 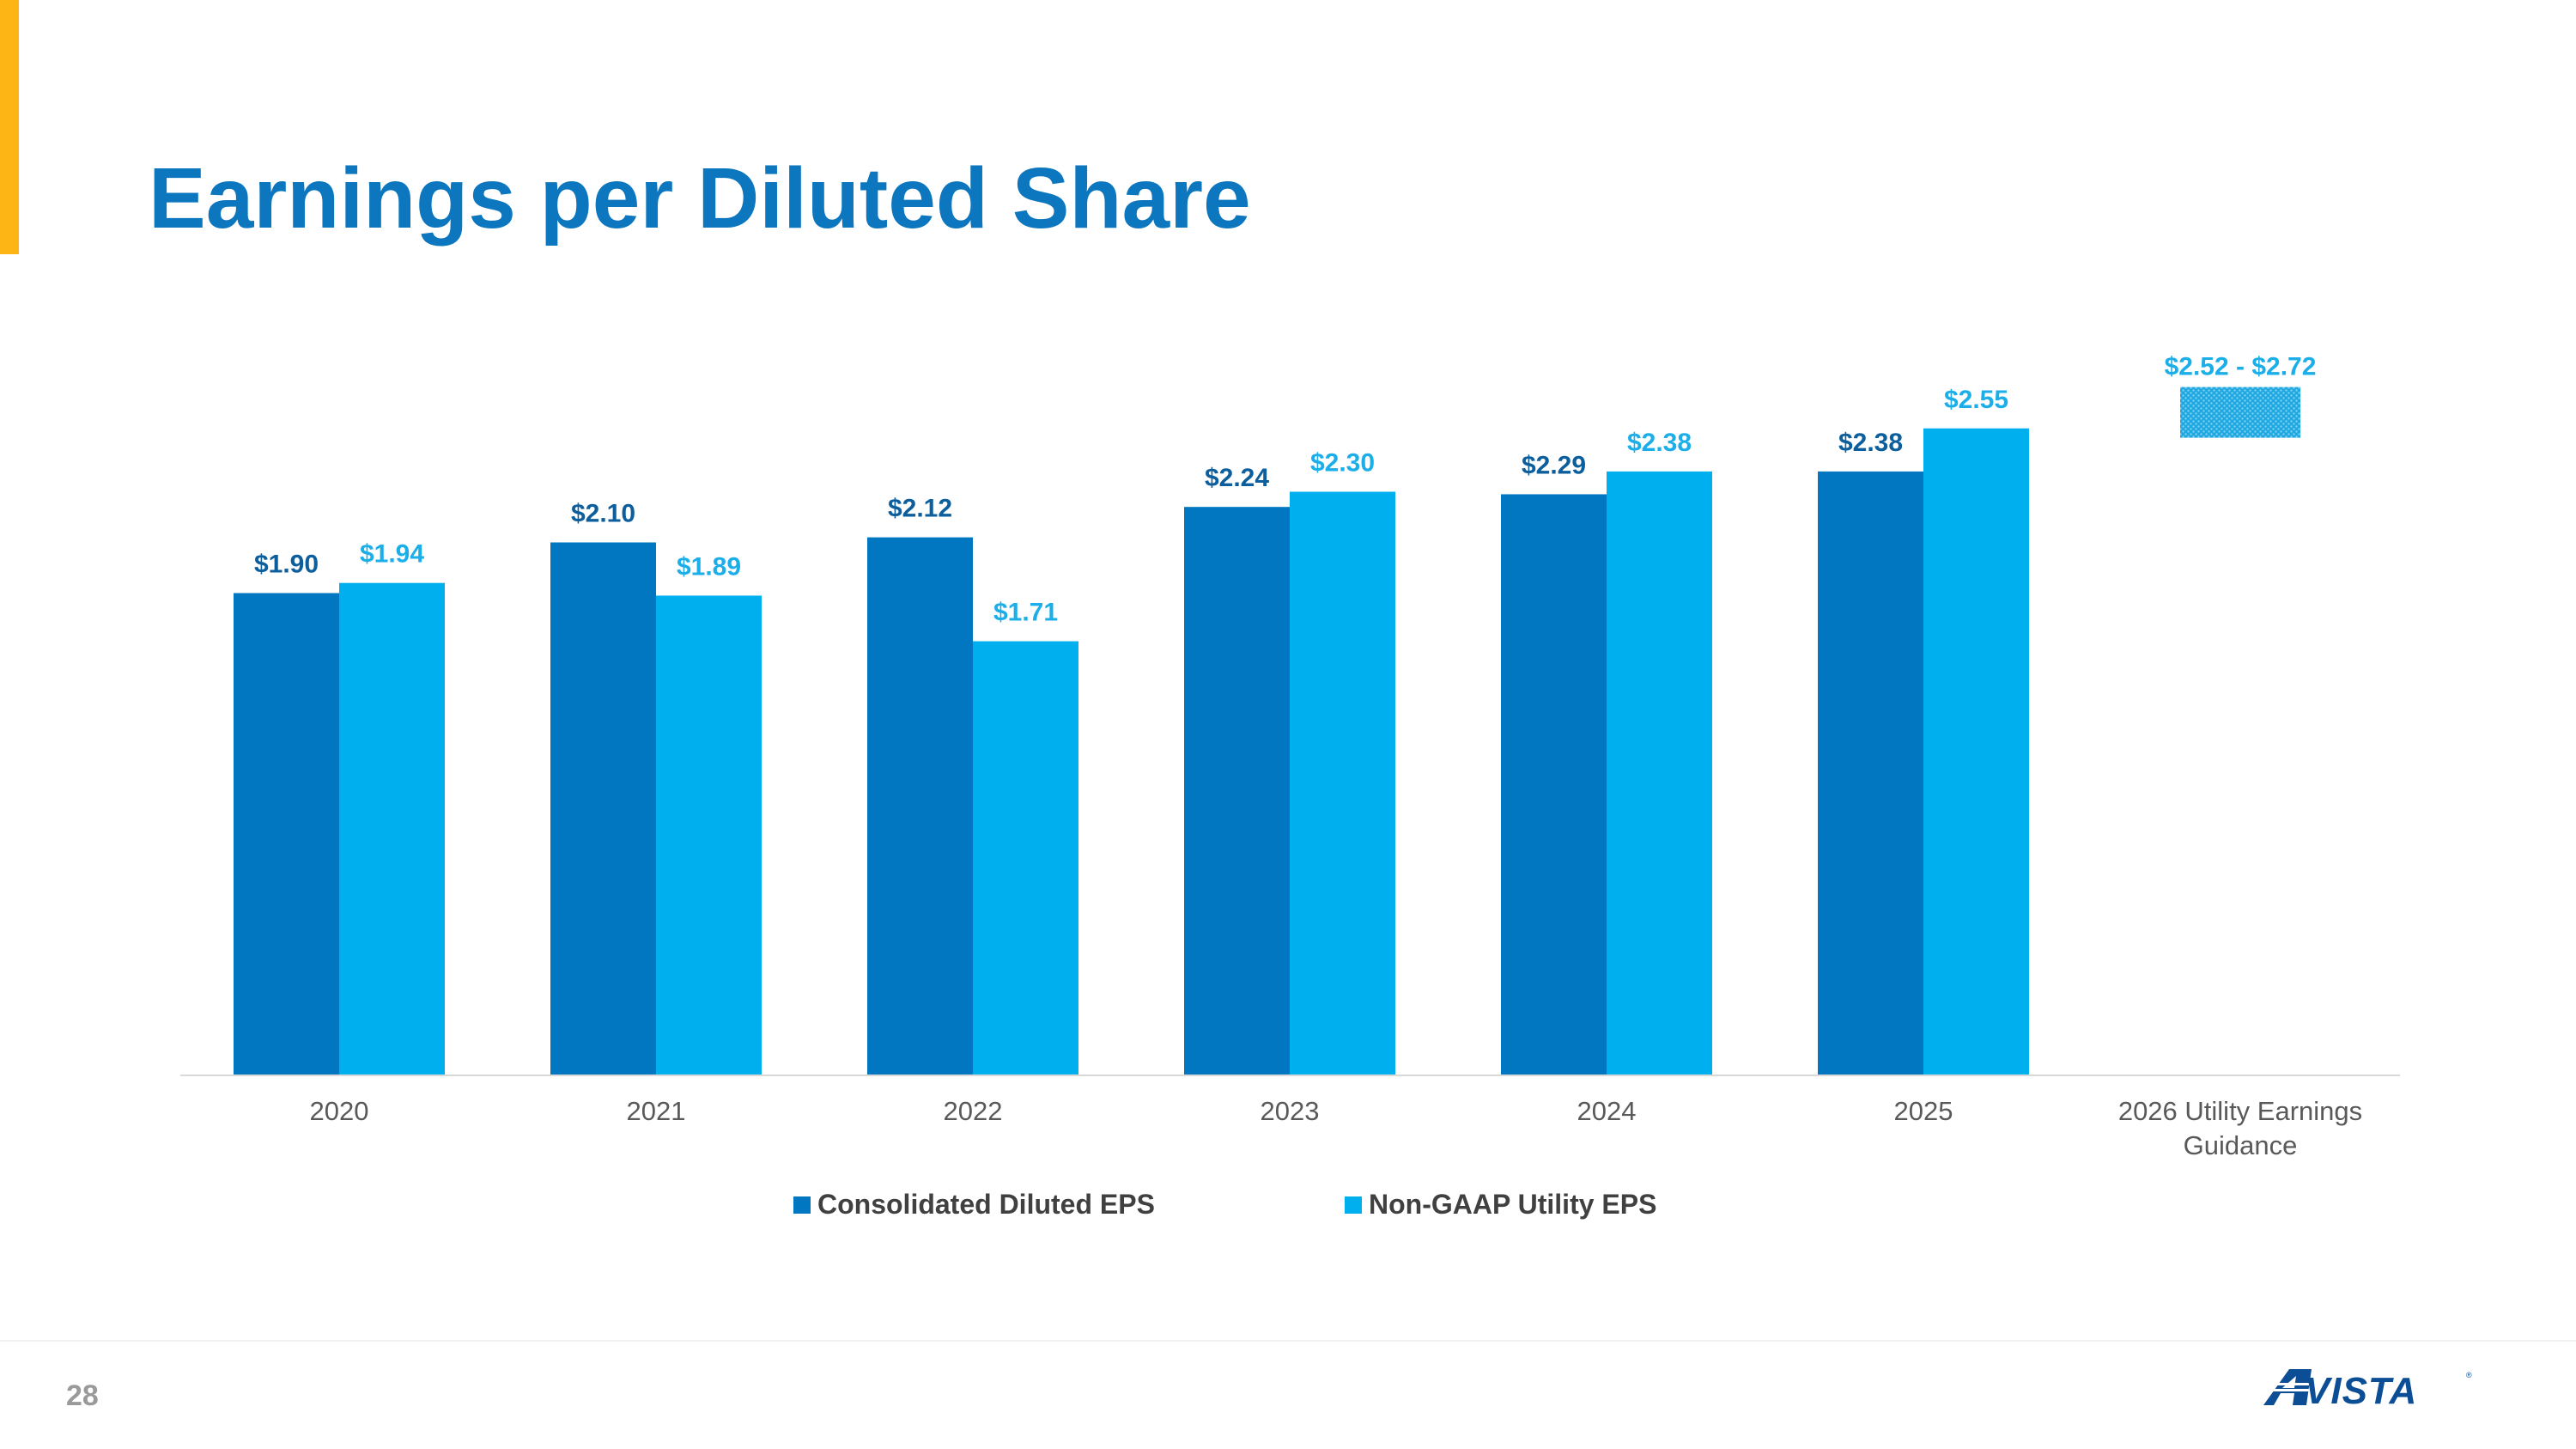 I want to click on data-label: $2.55, so click(x=1976, y=400).